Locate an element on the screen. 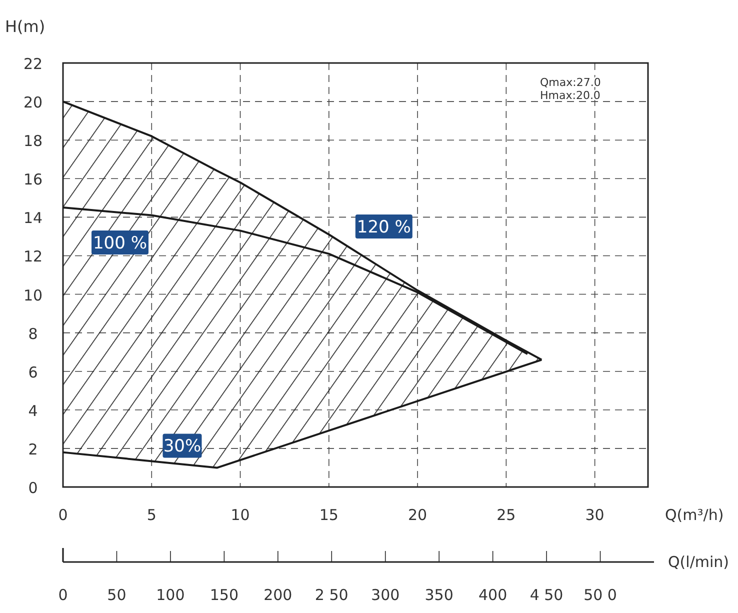 The height and width of the screenshot is (613, 738). x-axis-title: Q(m³/h) is located at coordinates (694, 515).